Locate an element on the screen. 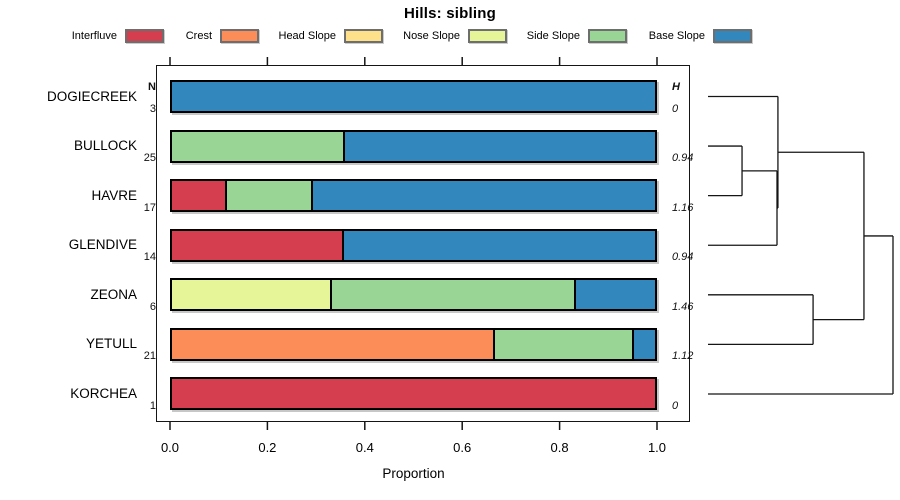  category-label: DOGIECREEK is located at coordinates (91, 96).